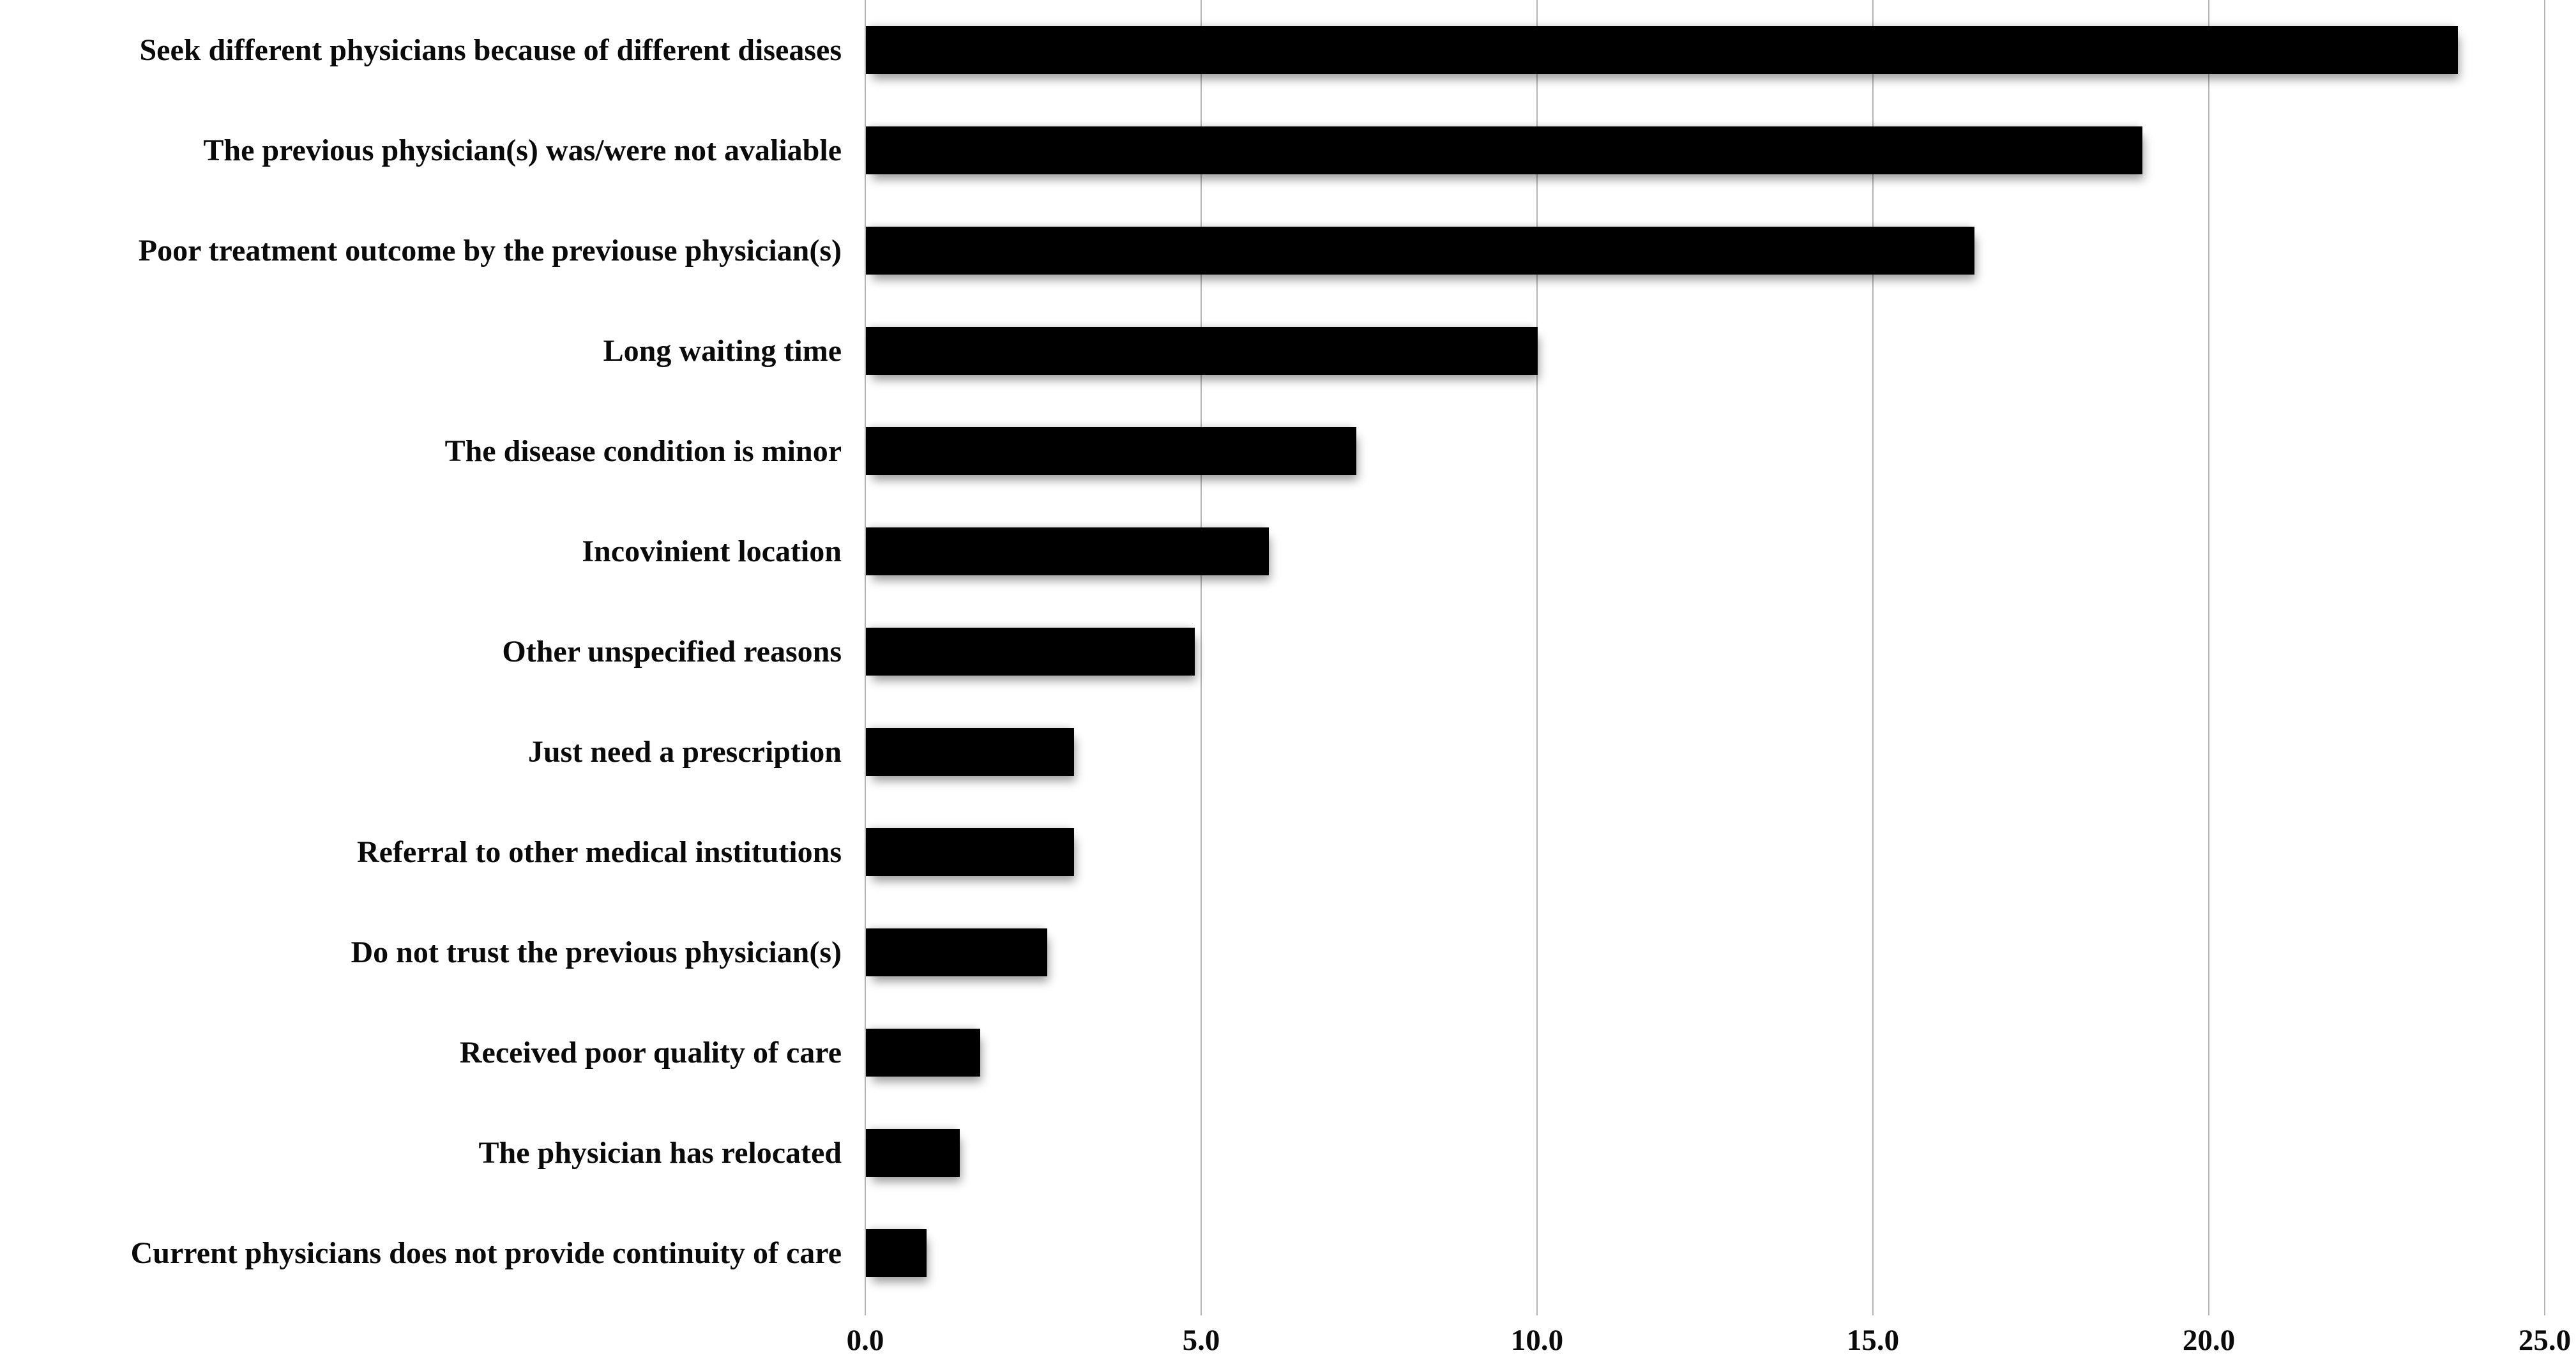 Image resolution: width=2576 pixels, height=1362 pixels. What do you see at coordinates (1873, 658) in the screenshot?
I see `gridline-x-15.0` at bounding box center [1873, 658].